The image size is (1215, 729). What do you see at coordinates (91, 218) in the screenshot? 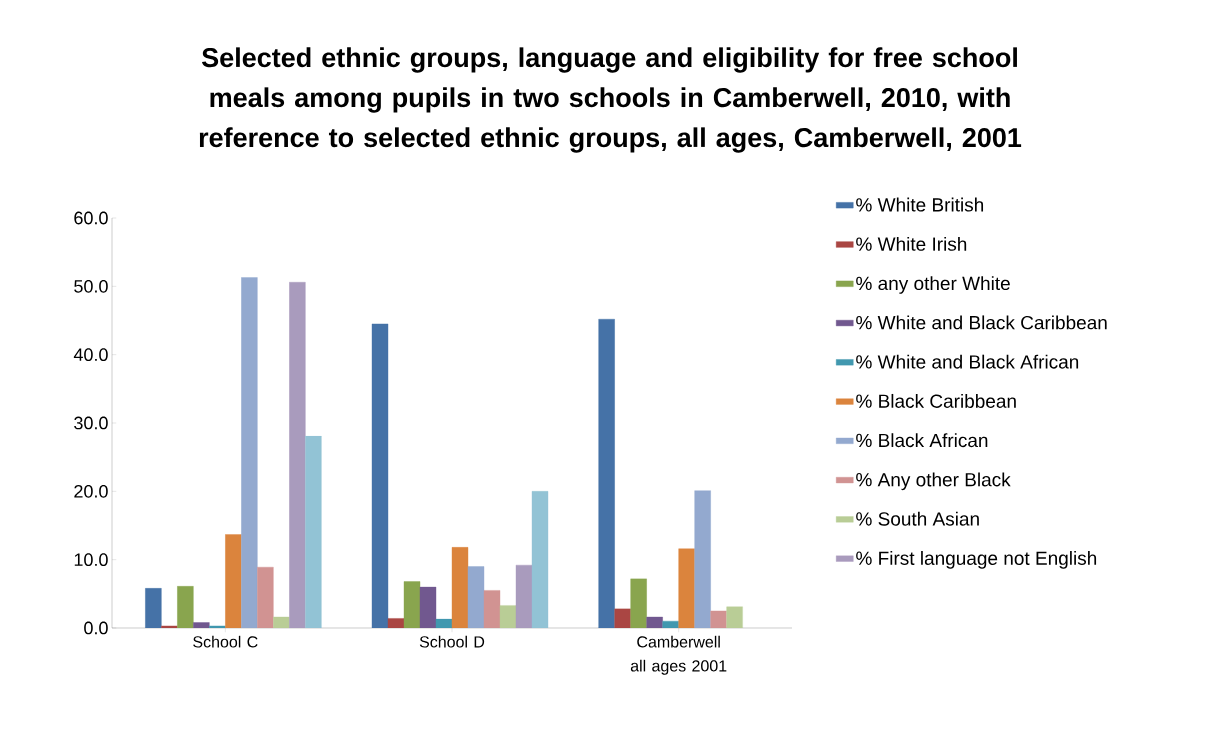
I see `y-tick-label: 60.0` at bounding box center [91, 218].